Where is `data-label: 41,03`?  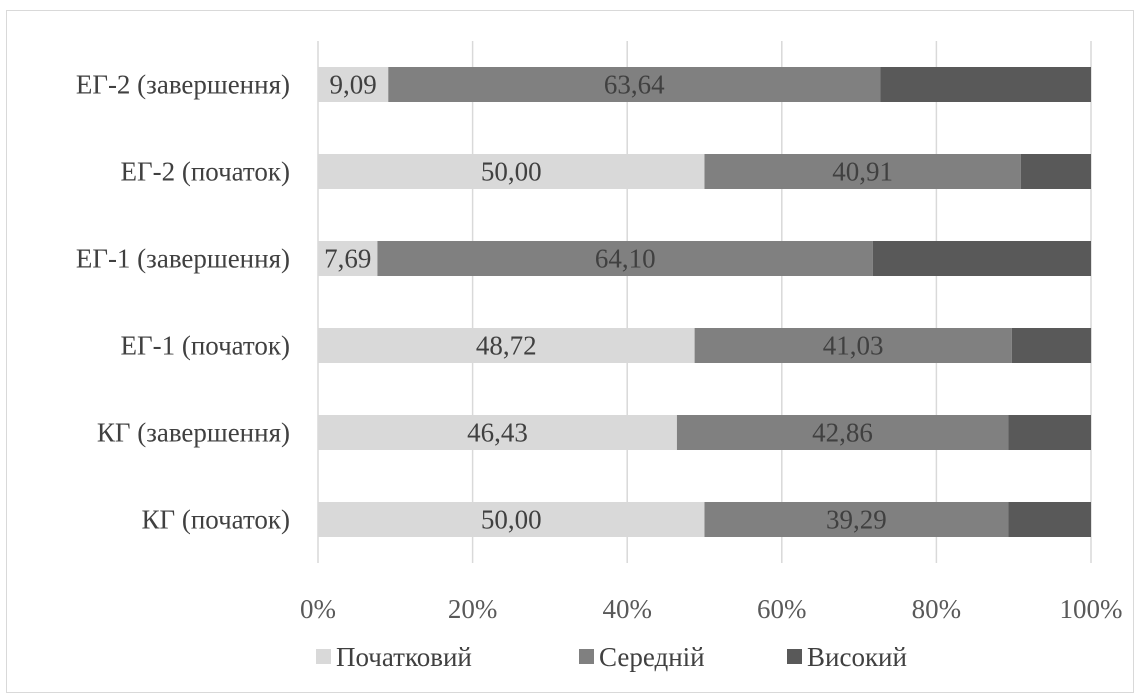
data-label: 41,03 is located at coordinates (853, 346).